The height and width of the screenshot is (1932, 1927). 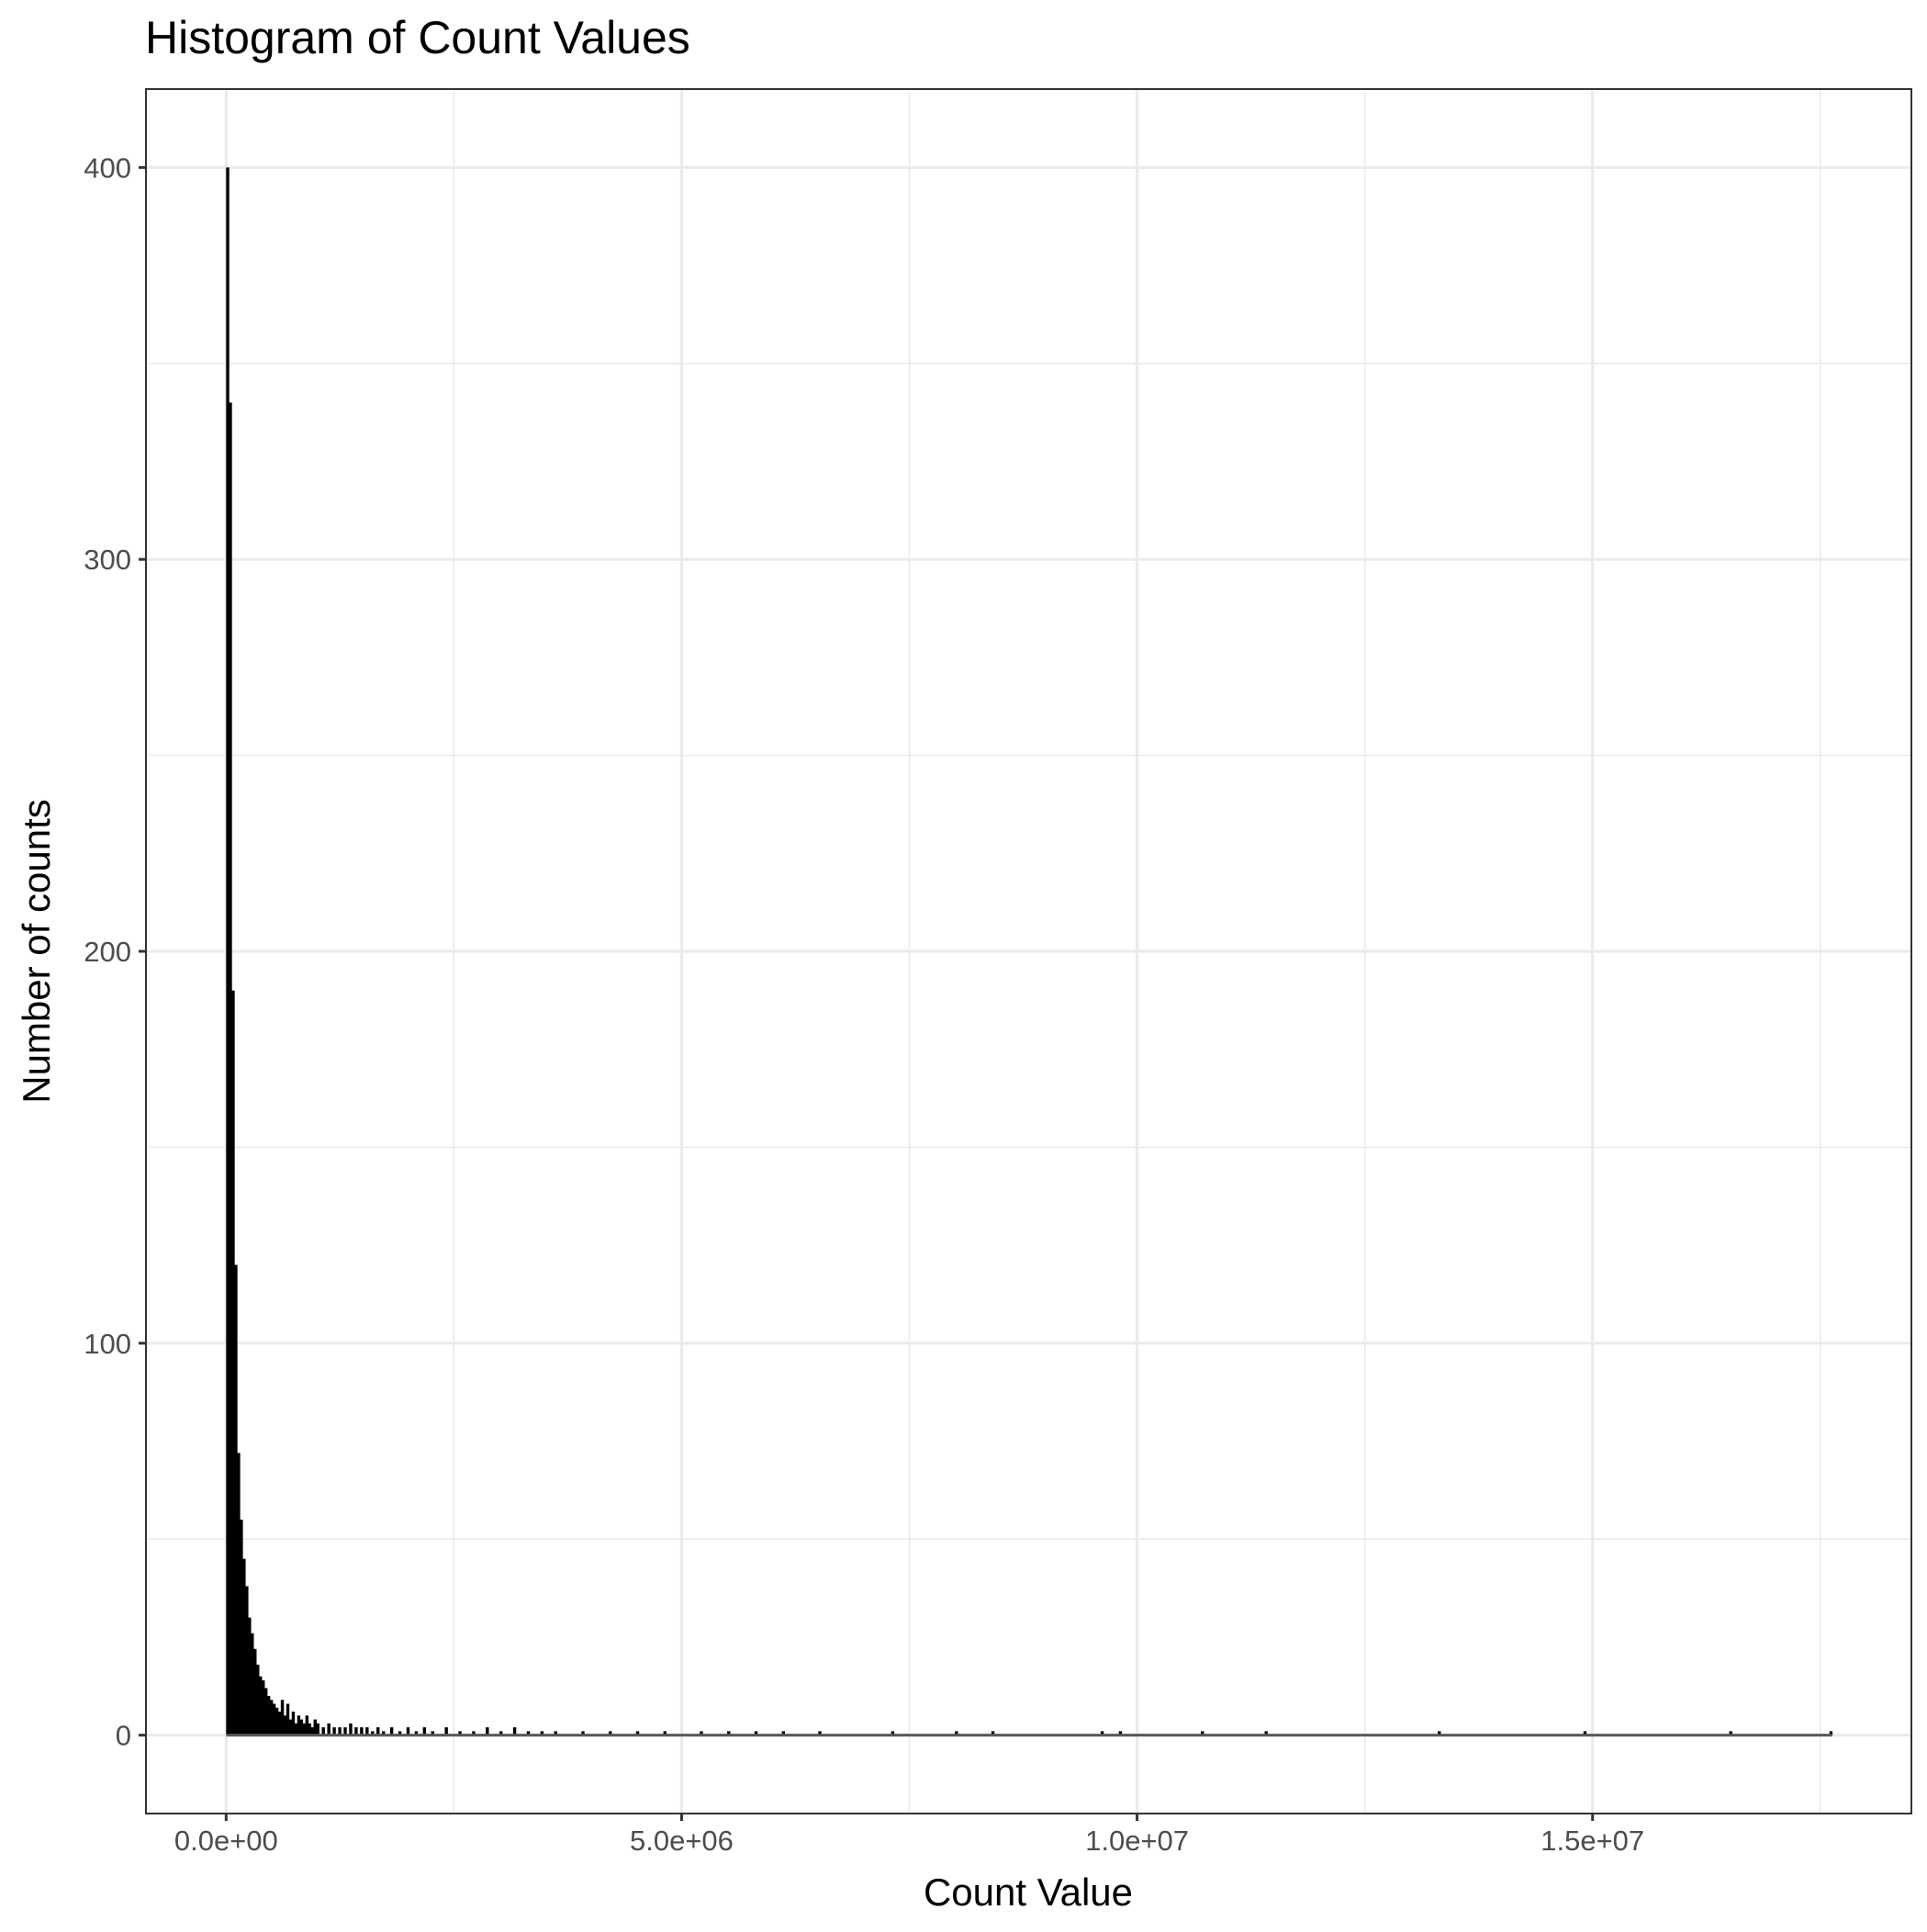 What do you see at coordinates (1137, 1841) in the screenshot?
I see `x-tick-label: 1.0e+07` at bounding box center [1137, 1841].